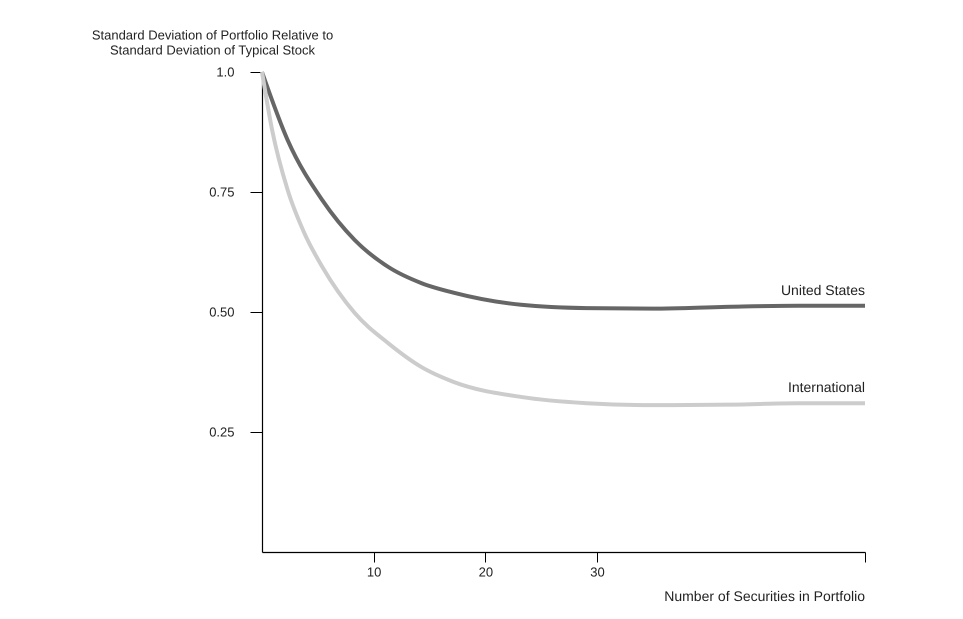 The width and height of the screenshot is (963, 619). I want to click on series-label: United States, so click(822, 290).